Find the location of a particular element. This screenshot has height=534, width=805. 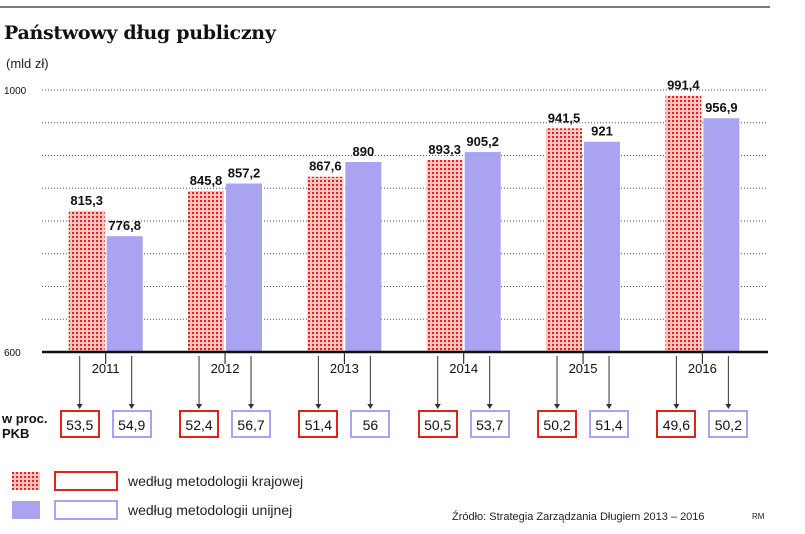

percent-gdp-krajowa: 50,2 is located at coordinates (557, 424).